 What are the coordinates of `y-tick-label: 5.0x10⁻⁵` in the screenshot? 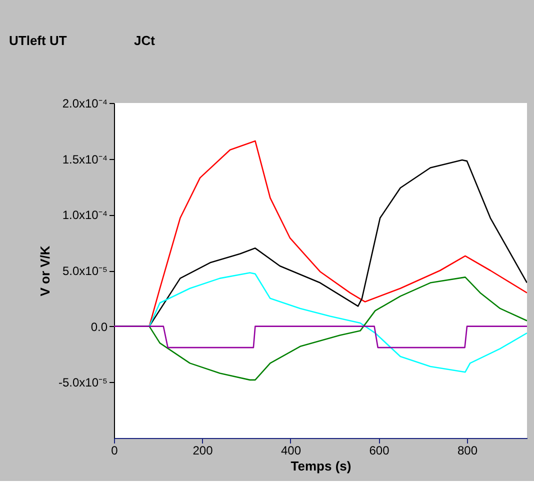 It's located at (85, 271).